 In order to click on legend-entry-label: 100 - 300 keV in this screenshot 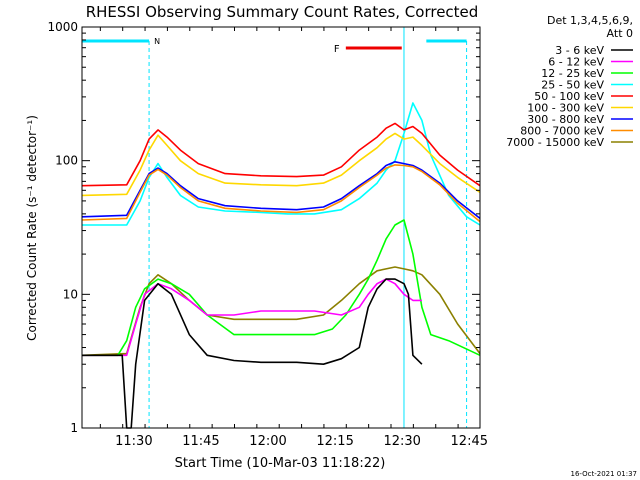, I will do `click(565, 108)`.